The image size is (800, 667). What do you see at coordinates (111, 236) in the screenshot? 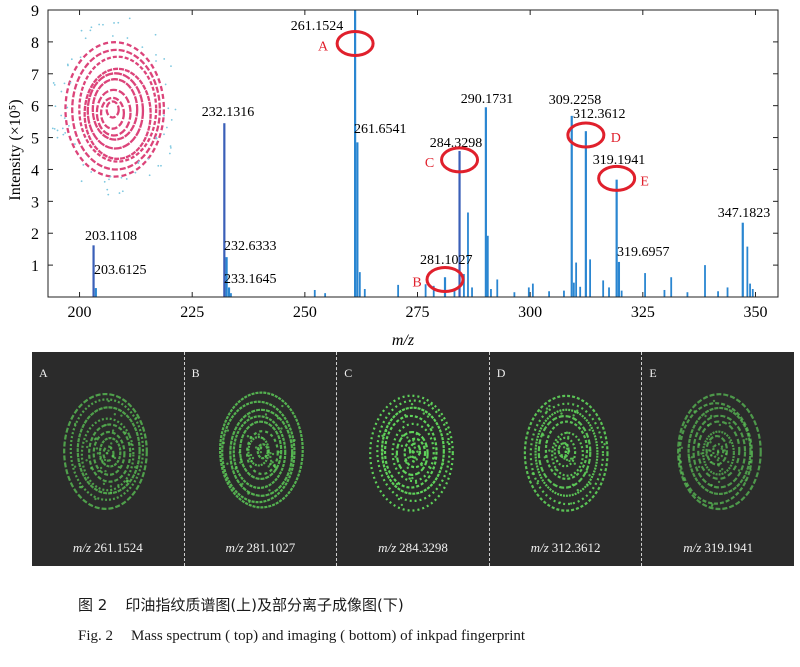
I see `peak-label: 203.1108` at bounding box center [111, 236].